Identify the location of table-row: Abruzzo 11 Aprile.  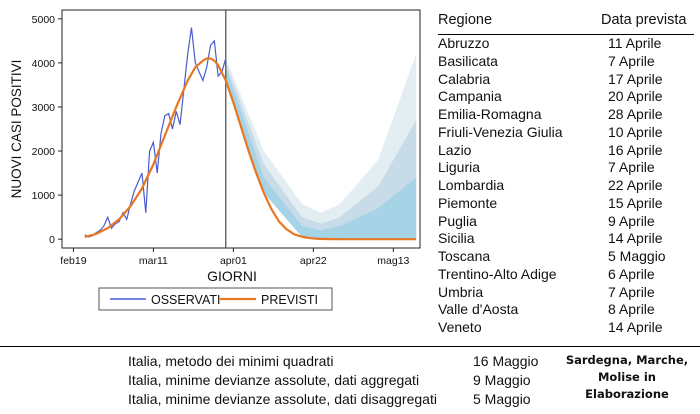
(569, 44).